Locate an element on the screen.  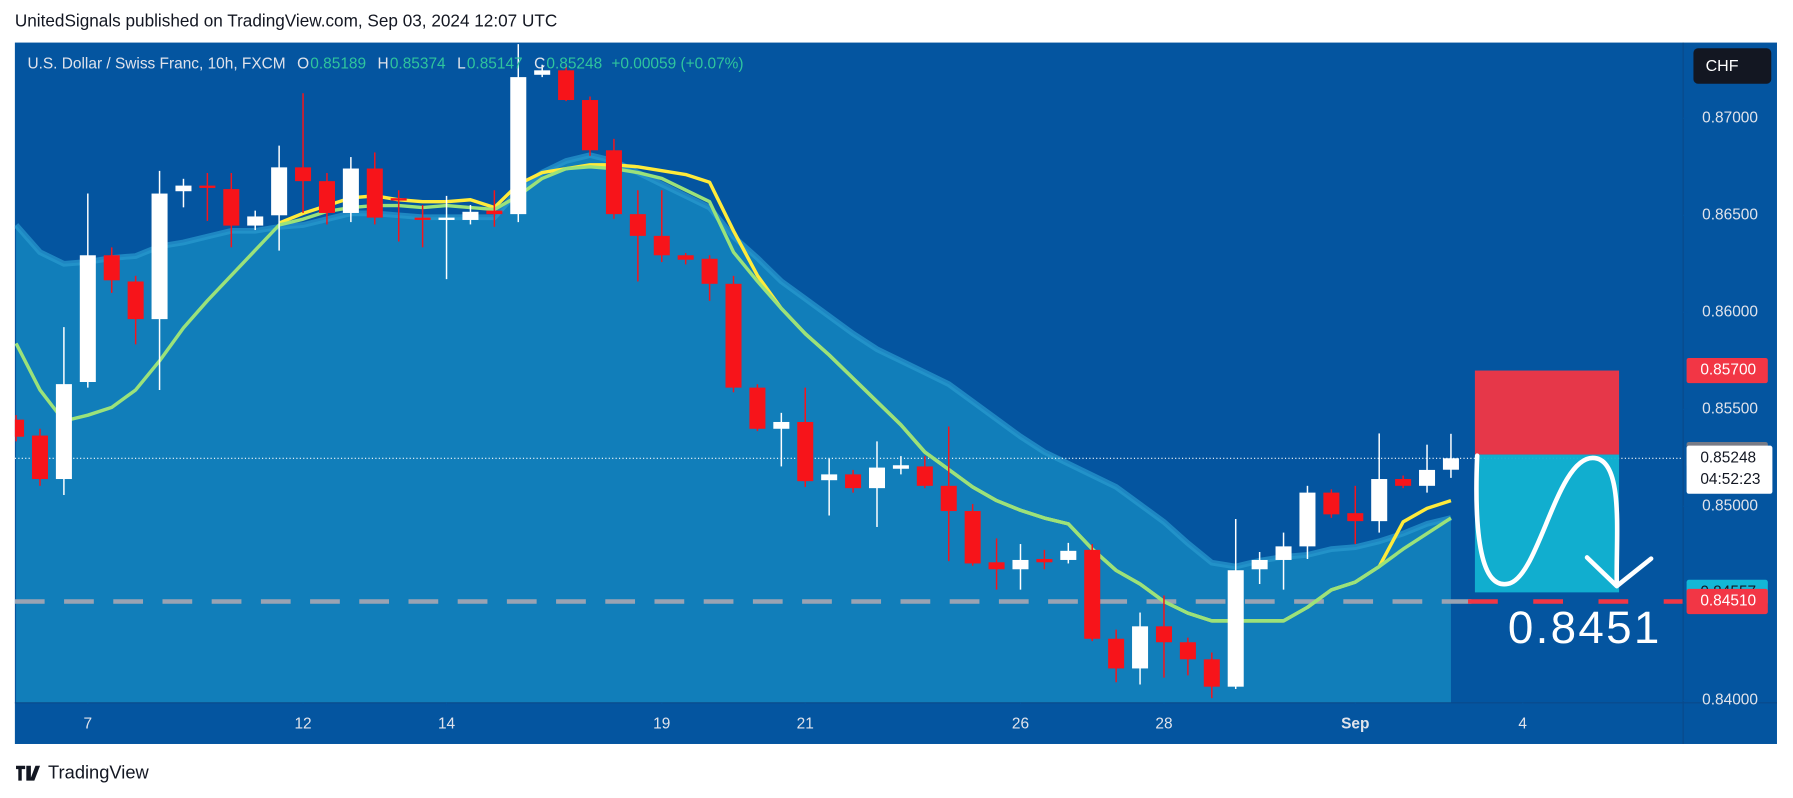
x-tick-label: 7 is located at coordinates (88, 724).